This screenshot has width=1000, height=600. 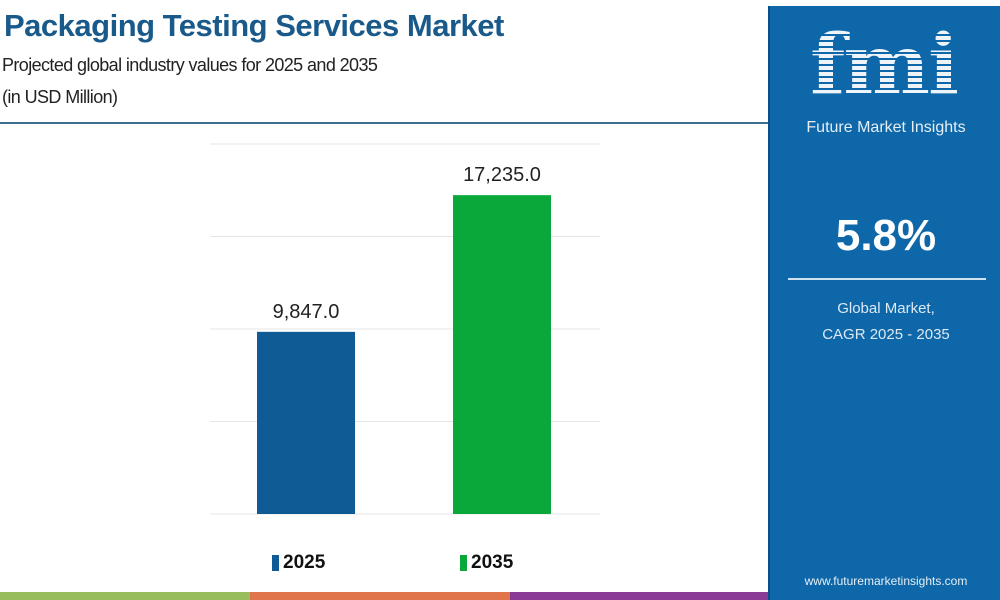 What do you see at coordinates (306, 312) in the screenshot?
I see `data-label-2025: 9,847.0` at bounding box center [306, 312].